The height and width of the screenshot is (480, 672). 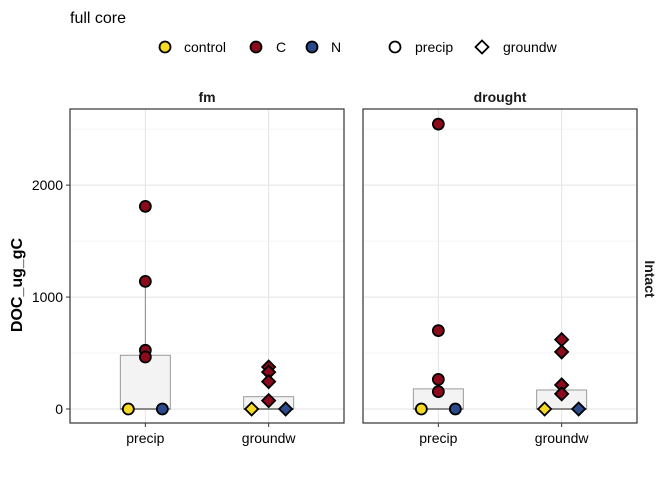 What do you see at coordinates (145, 382) in the screenshot?
I see `box-precip` at bounding box center [145, 382].